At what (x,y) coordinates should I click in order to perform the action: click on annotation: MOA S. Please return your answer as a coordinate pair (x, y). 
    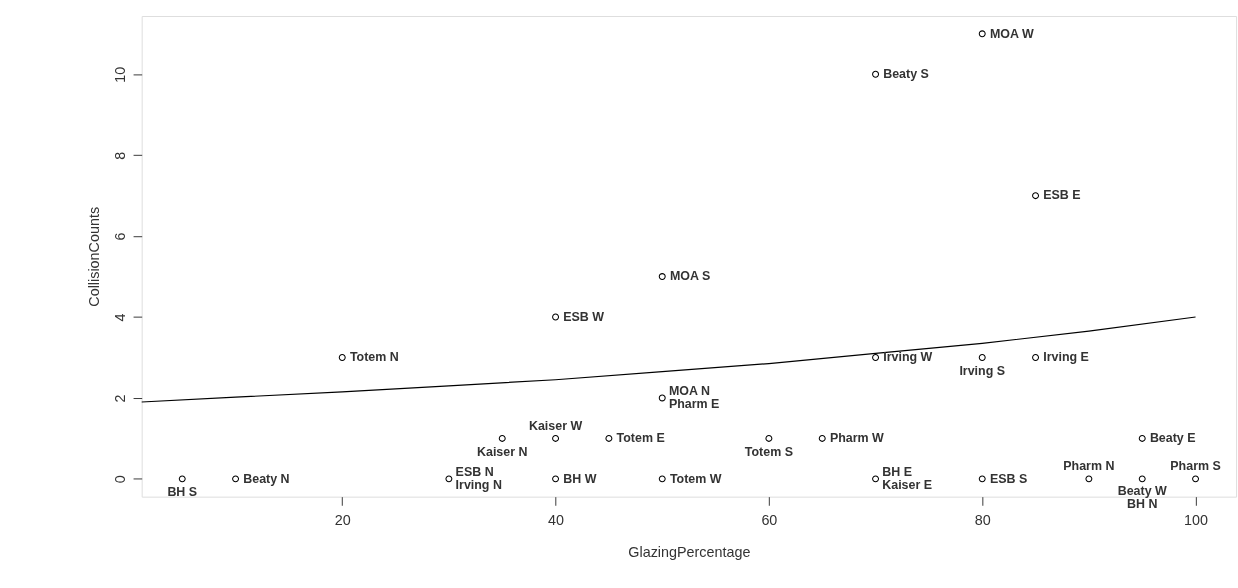
    Looking at the image, I should click on (690, 276).